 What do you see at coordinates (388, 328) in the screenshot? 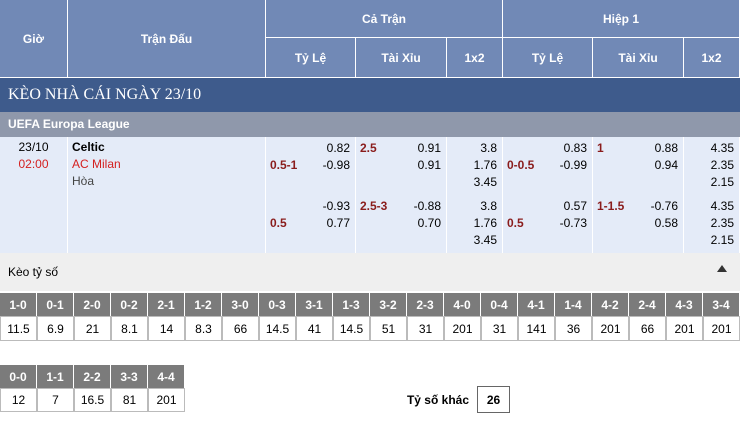
I see `score-odds: 51` at bounding box center [388, 328].